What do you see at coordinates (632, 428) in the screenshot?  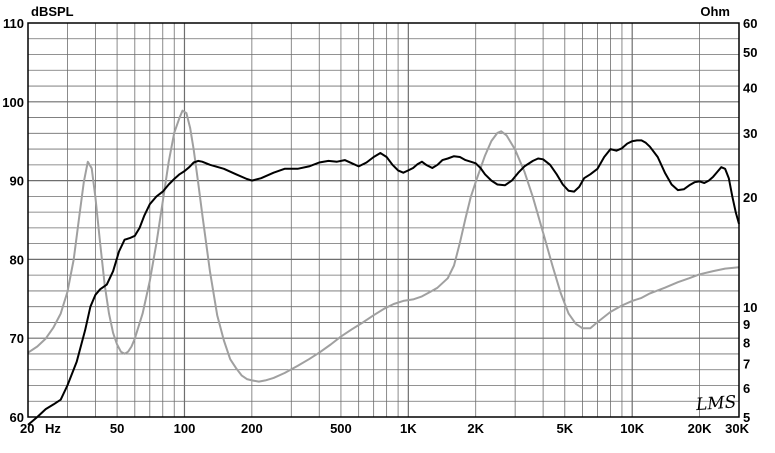 I see `x-tick-label: 10K` at bounding box center [632, 428].